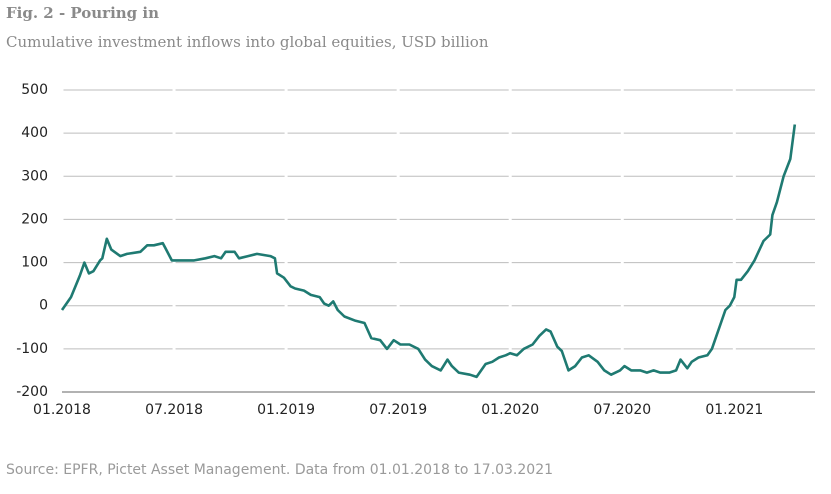  Describe the element at coordinates (622, 410) in the screenshot. I see `x-tick-label: 07.2020` at that location.